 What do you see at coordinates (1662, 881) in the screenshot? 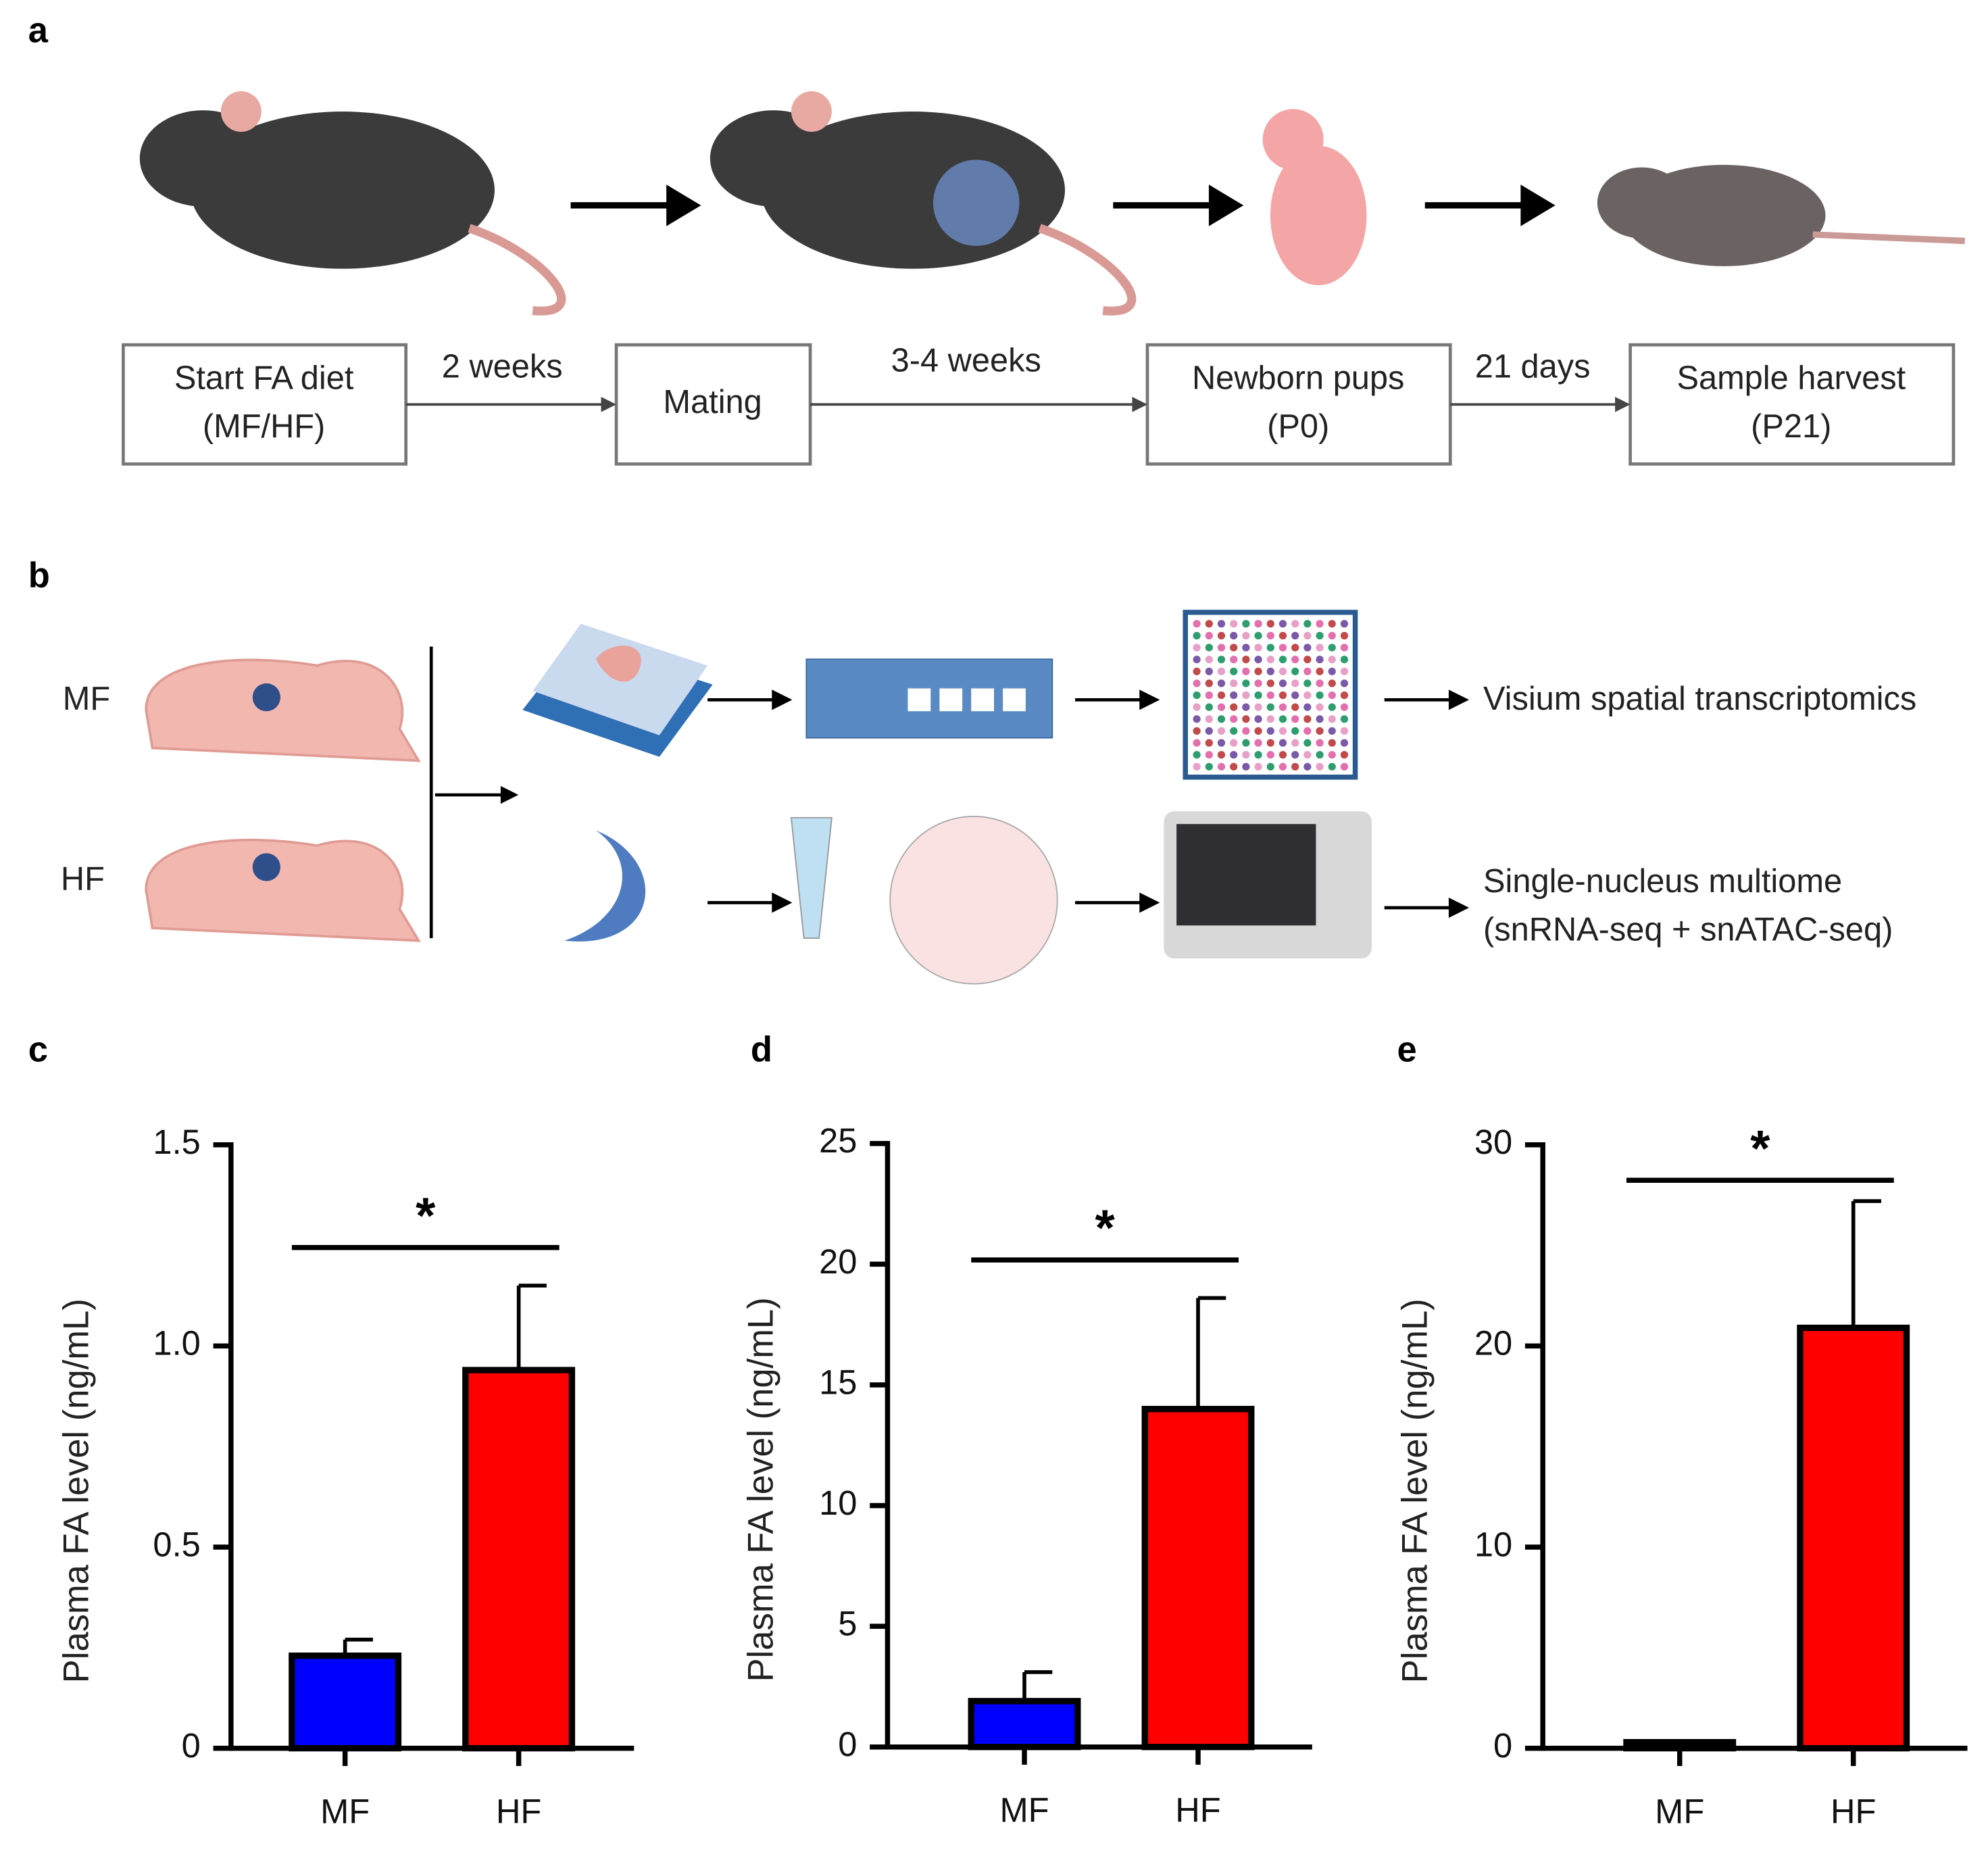
I see `output-text: Single-nucleus multiome` at bounding box center [1662, 881].